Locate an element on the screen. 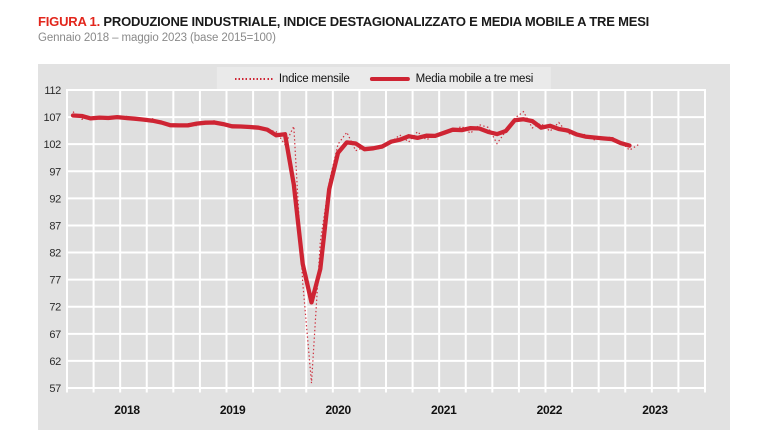 The height and width of the screenshot is (441, 768). solid-line-sample-icon is located at coordinates (389, 79).